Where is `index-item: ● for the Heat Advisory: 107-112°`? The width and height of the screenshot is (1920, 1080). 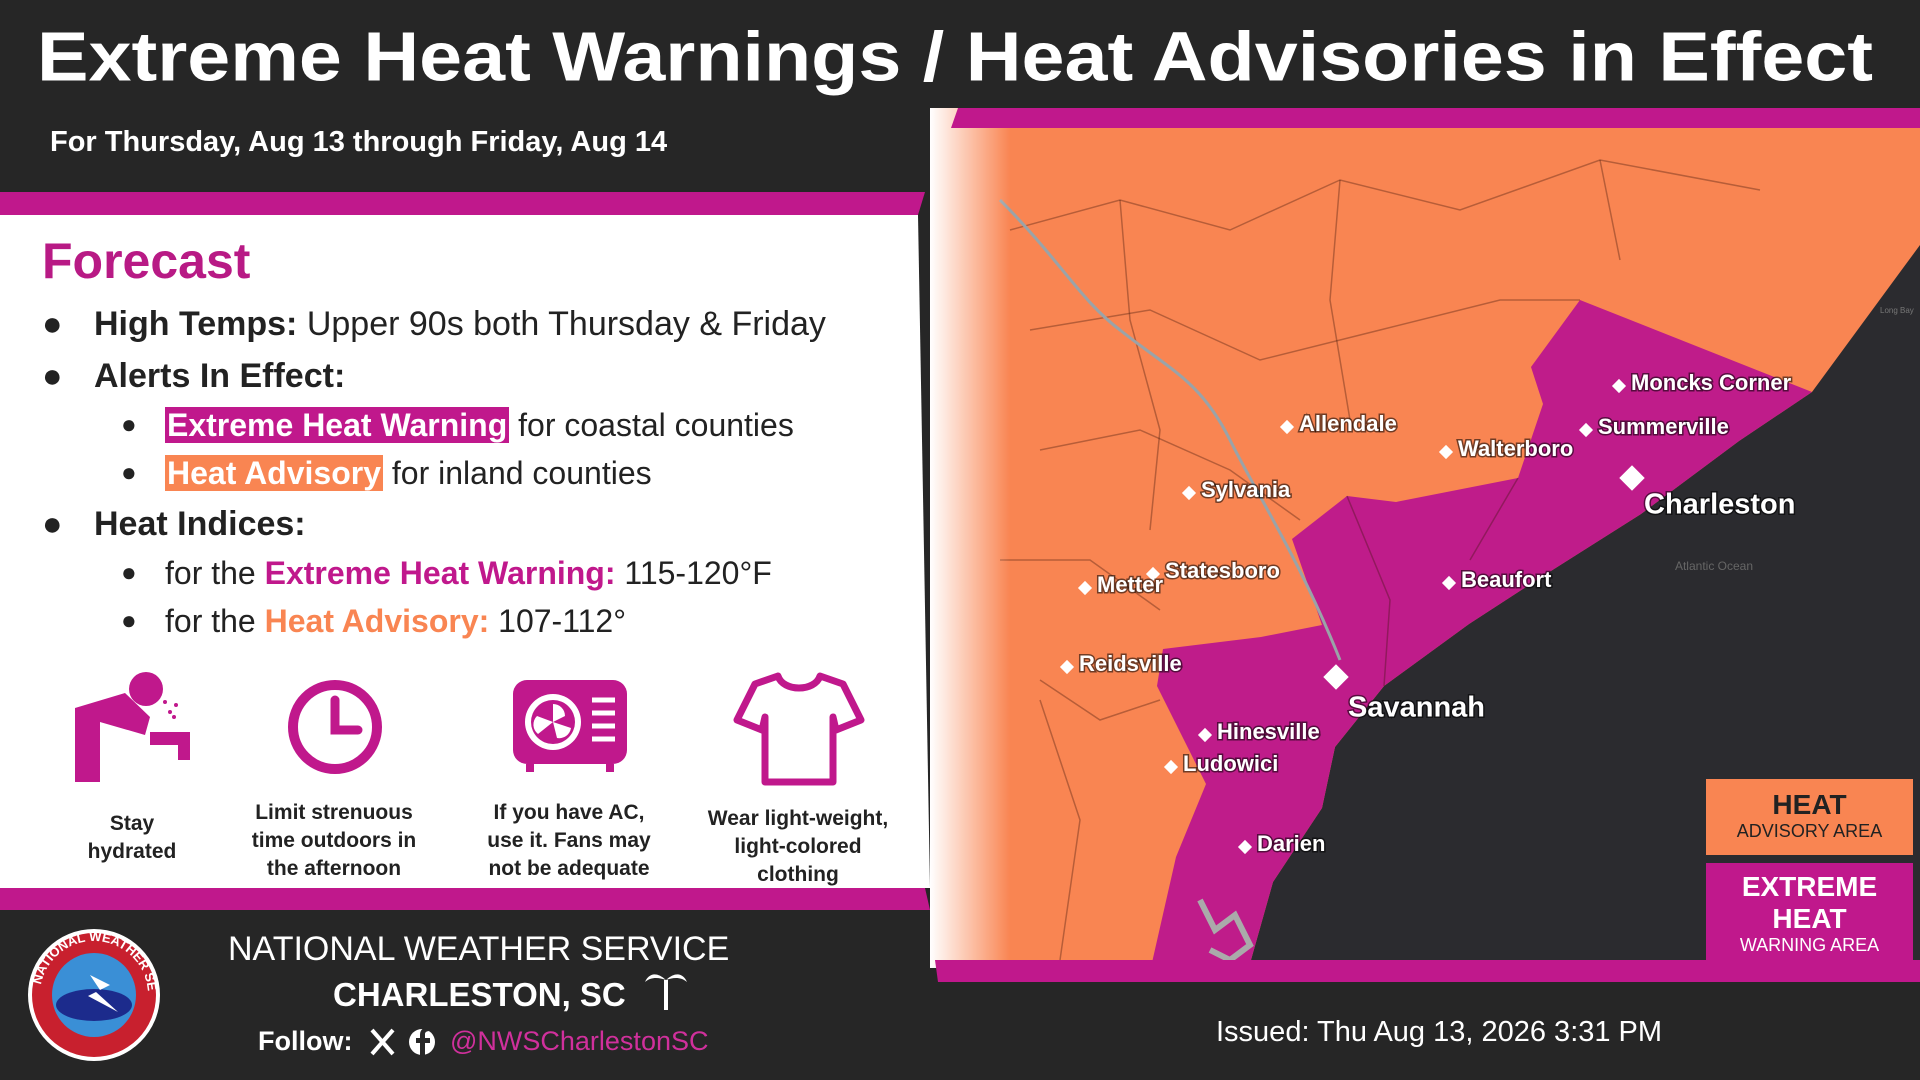
index-item: ● for the Heat Advisory: 107-112° is located at coordinates (374, 621).